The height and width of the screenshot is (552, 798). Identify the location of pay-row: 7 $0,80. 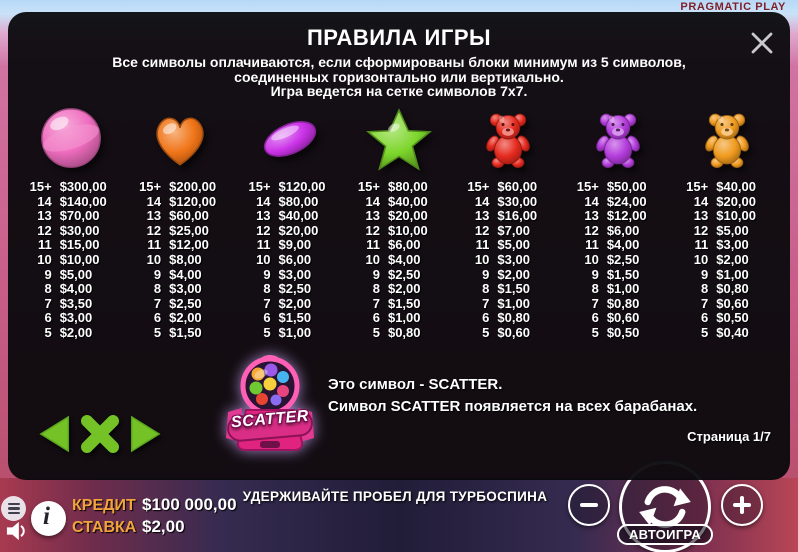
(618, 304).